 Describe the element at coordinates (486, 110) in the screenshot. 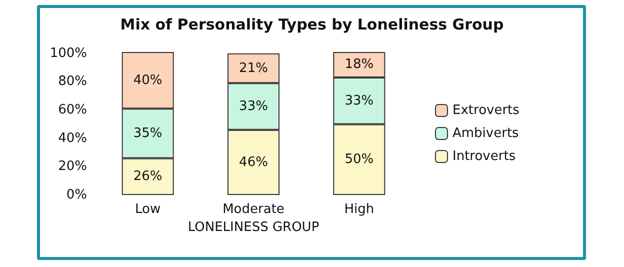

I see `legend-label: Extroverts` at that location.